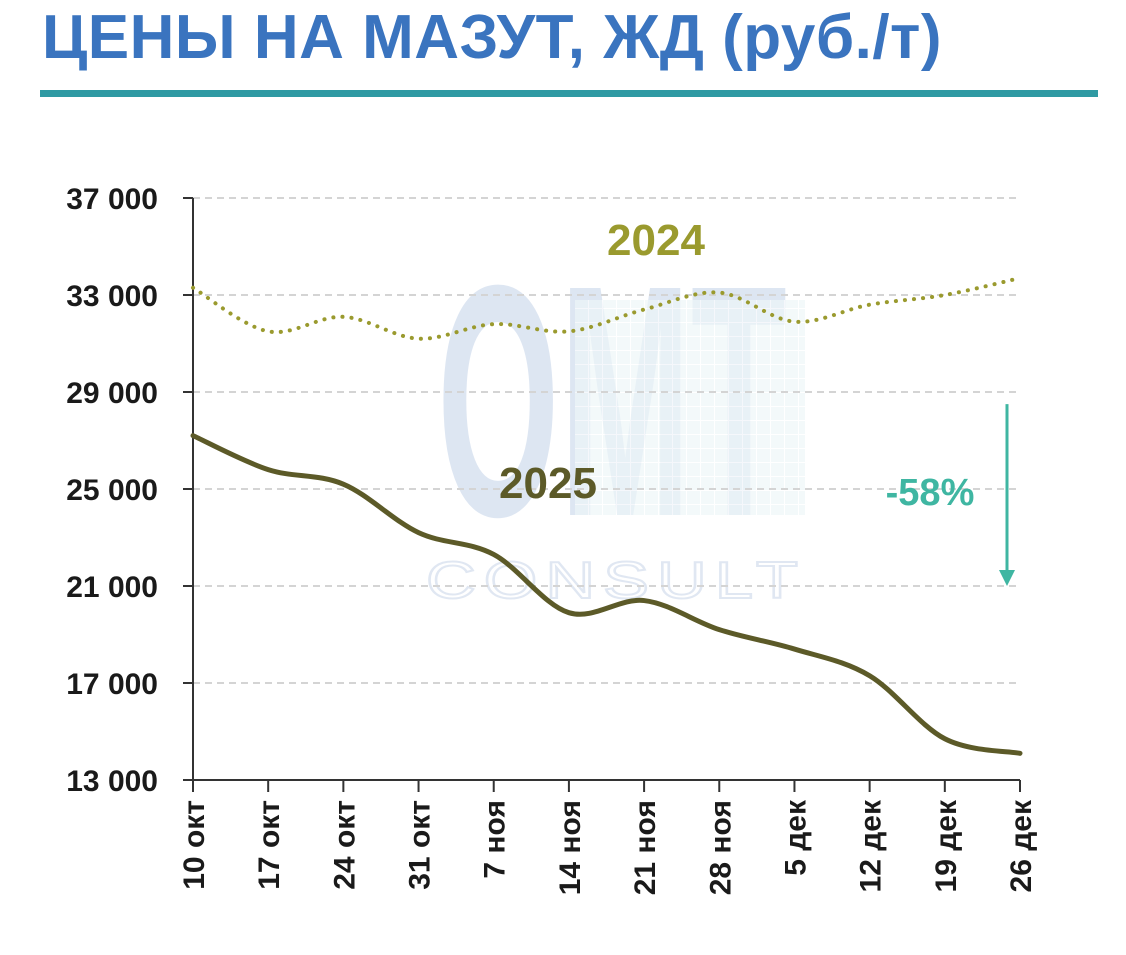 This screenshot has width=1126, height=955. I want to click on y-tick-label: 37 000, so click(112, 199).